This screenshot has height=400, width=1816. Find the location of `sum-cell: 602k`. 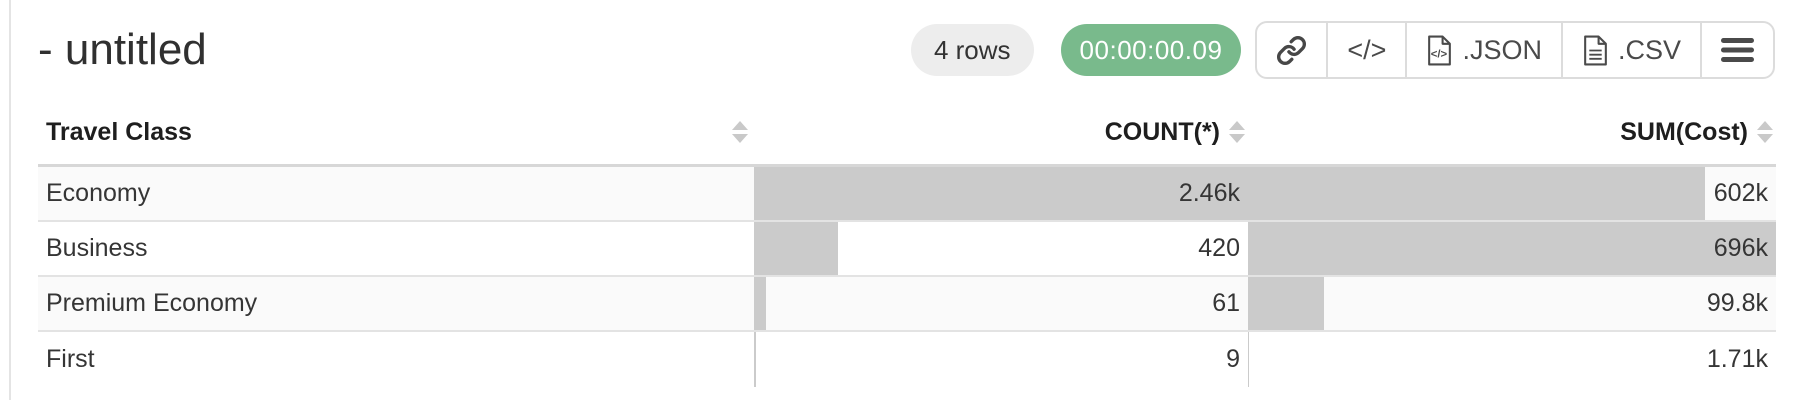

sum-cell: 602k is located at coordinates (1512, 193).